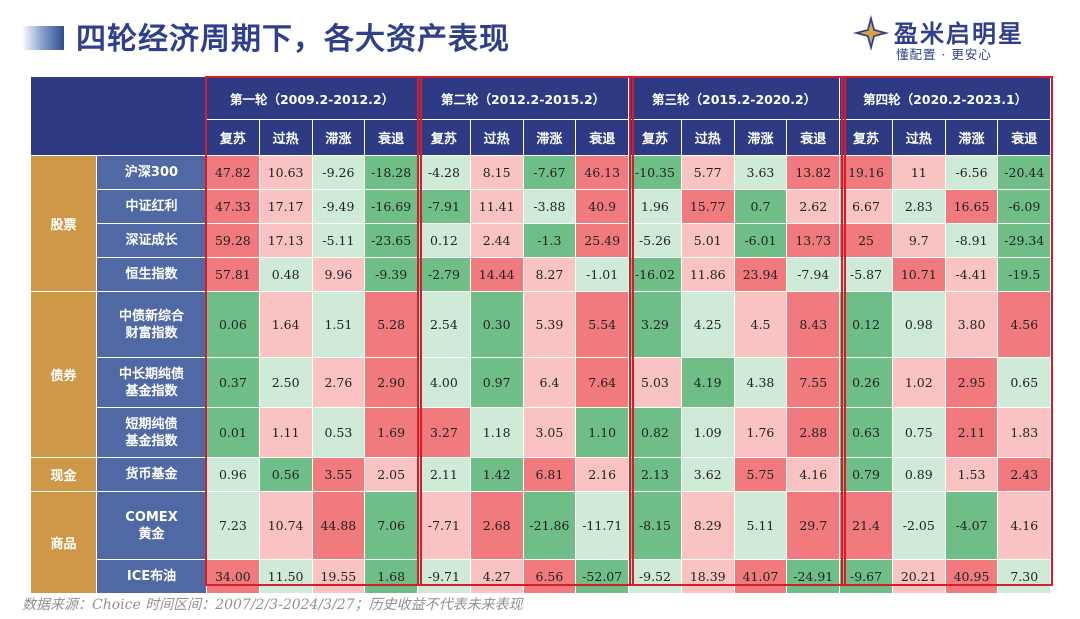 Image resolution: width=1080 pixels, height=619 pixels. What do you see at coordinates (496, 324) in the screenshot?
I see `value-cell: 0.30` at bounding box center [496, 324].